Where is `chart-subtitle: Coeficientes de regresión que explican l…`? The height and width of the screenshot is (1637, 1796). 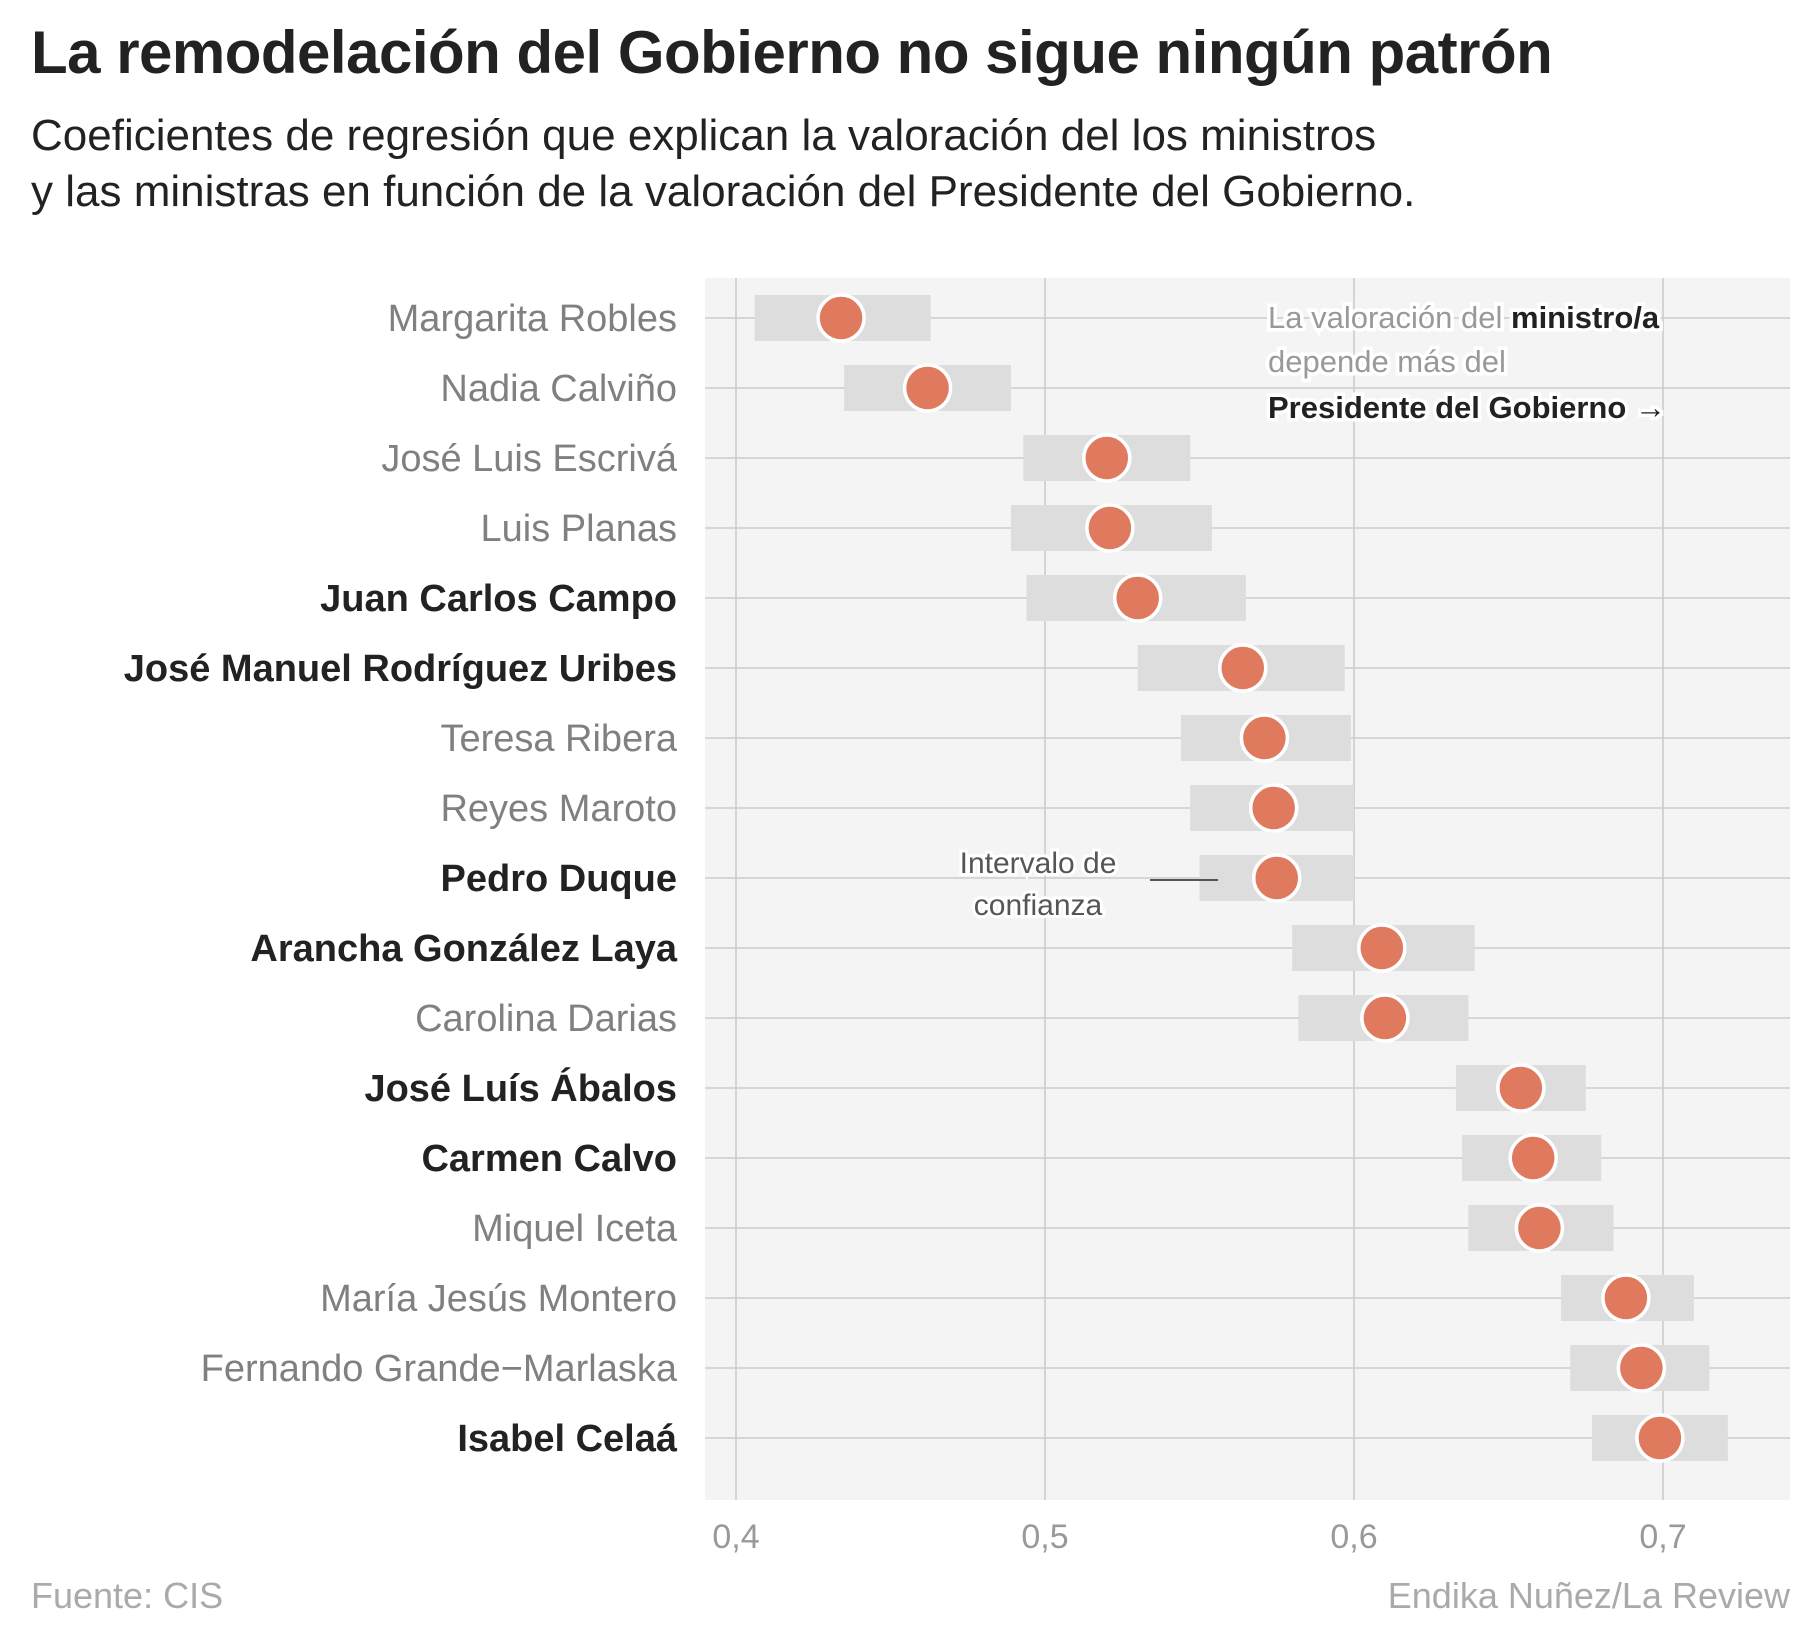
chart-subtitle: Coeficientes de regresión que explican l… is located at coordinates (723, 164).